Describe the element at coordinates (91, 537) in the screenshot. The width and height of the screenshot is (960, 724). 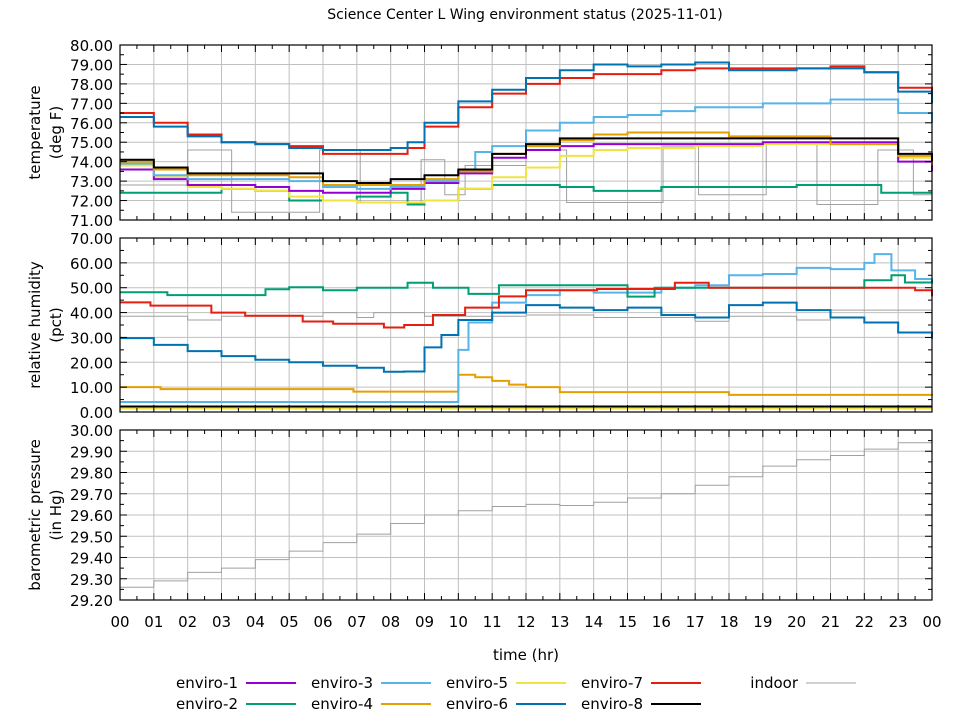
I see `y-tick-label: 29.50` at that location.